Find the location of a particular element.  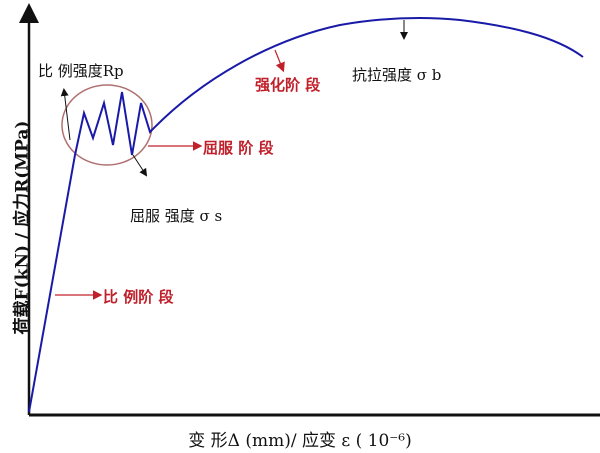

yield-stage-label: 屈服 阶 段 is located at coordinates (238, 148).